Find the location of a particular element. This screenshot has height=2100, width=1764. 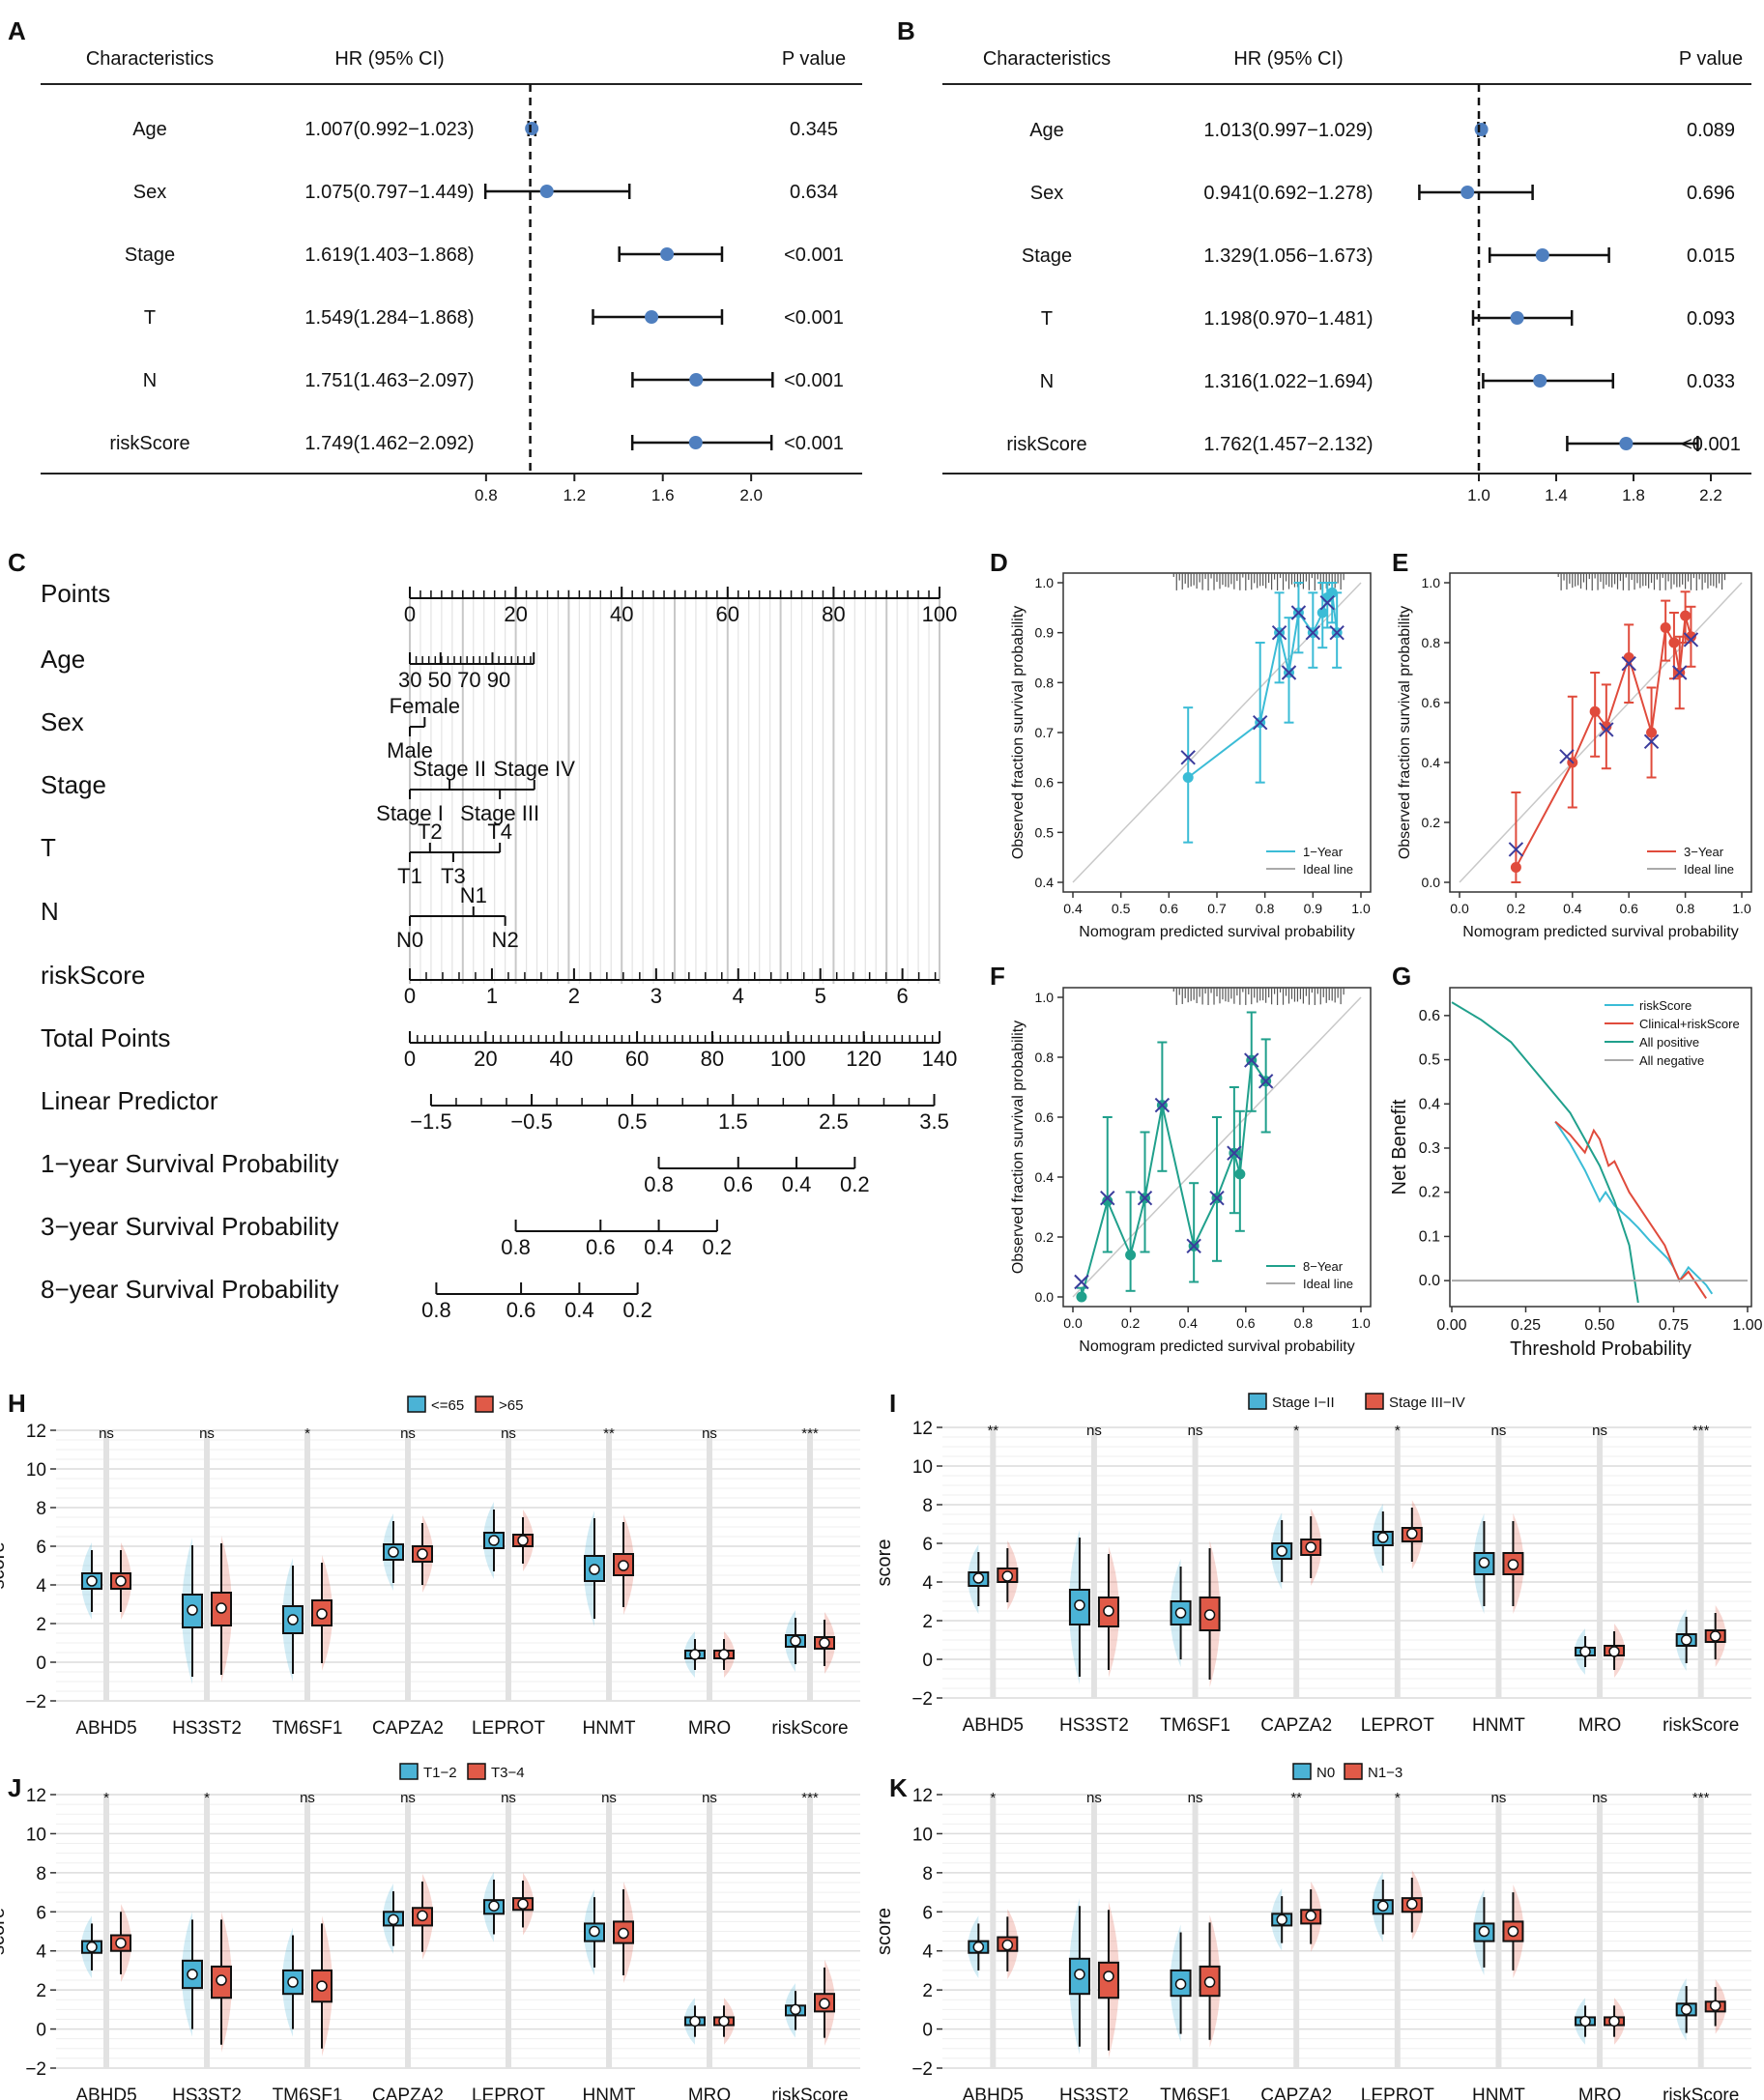

nomogram-tick-label: 140 is located at coordinates (940, 1059).